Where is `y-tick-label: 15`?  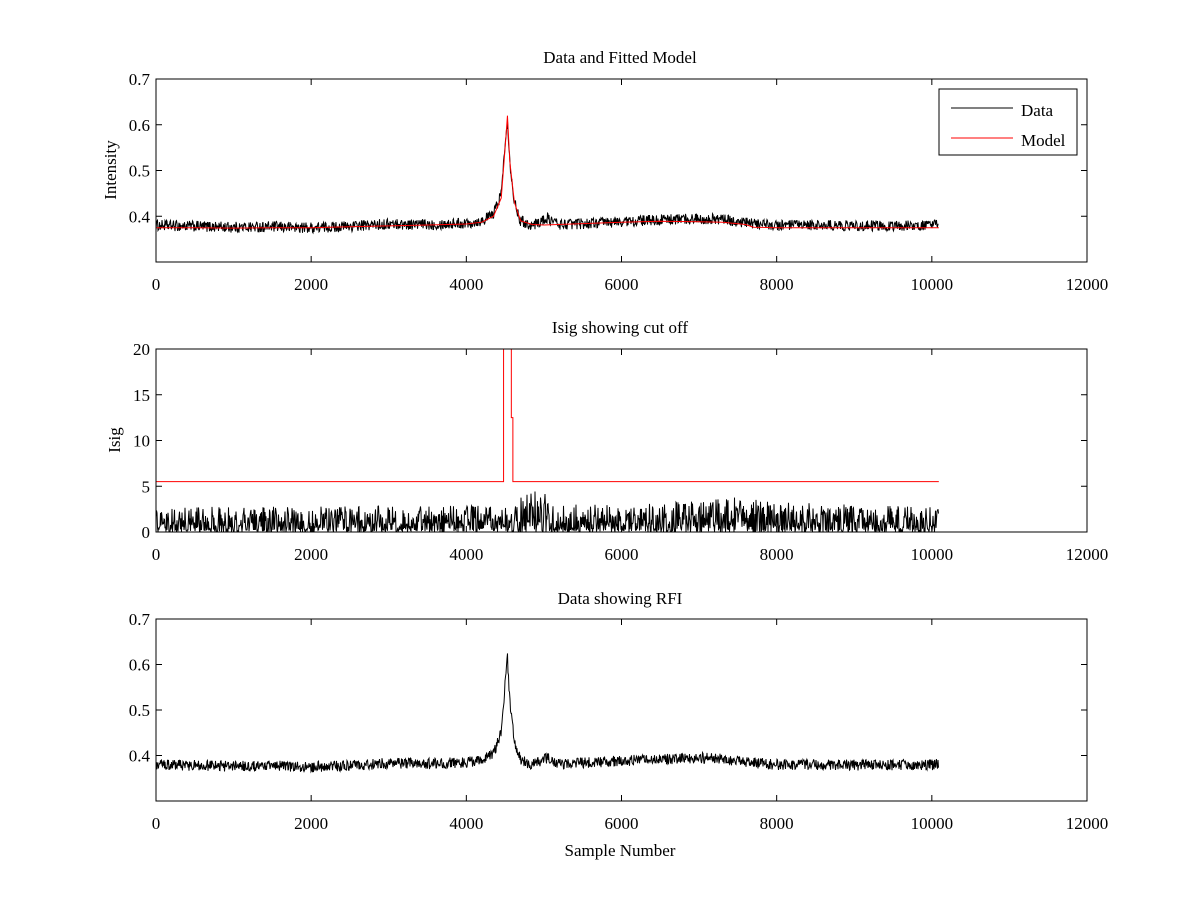
y-tick-label: 15 is located at coordinates (141, 395).